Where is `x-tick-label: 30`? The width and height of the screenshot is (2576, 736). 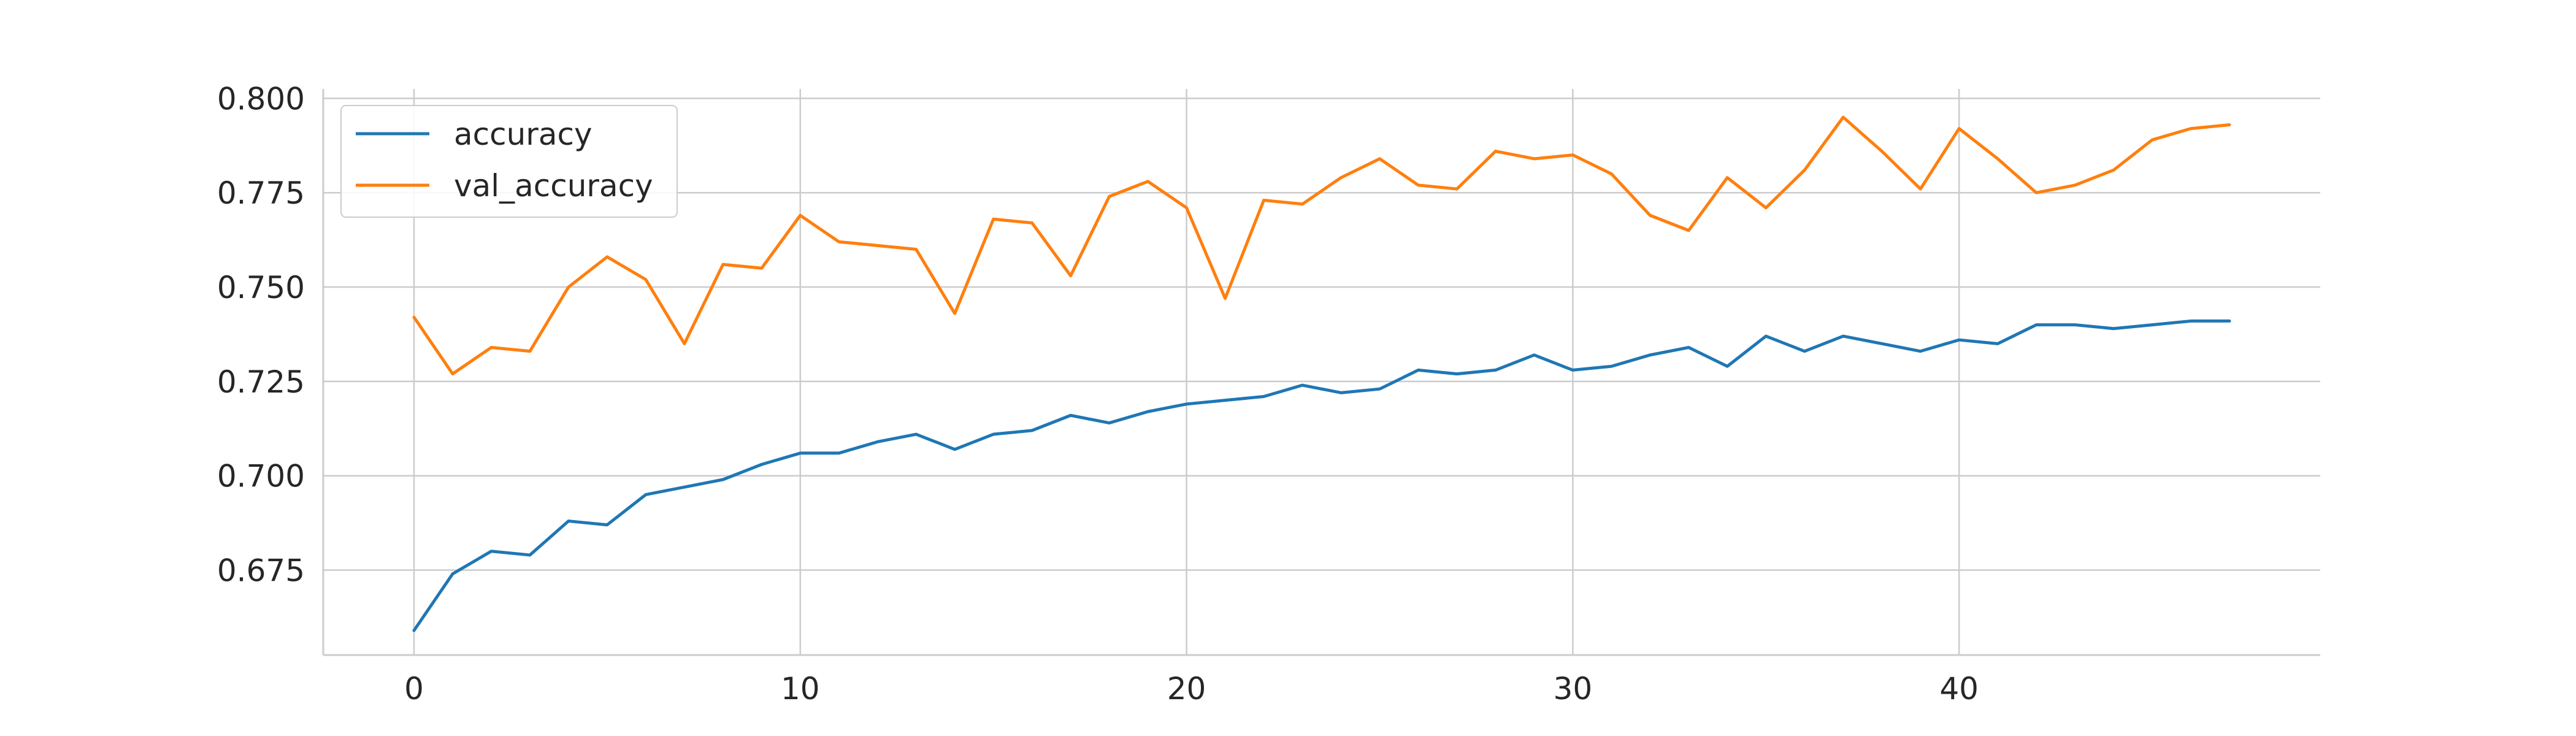
x-tick-label: 30 is located at coordinates (1573, 689).